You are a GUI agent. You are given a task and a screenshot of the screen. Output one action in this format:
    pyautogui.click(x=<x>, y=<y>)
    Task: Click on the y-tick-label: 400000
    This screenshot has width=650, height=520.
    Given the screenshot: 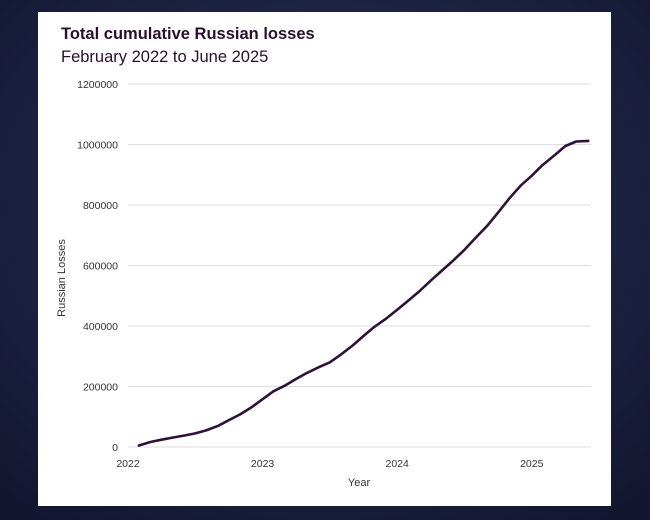 What is the action you would take?
    pyautogui.click(x=100, y=327)
    